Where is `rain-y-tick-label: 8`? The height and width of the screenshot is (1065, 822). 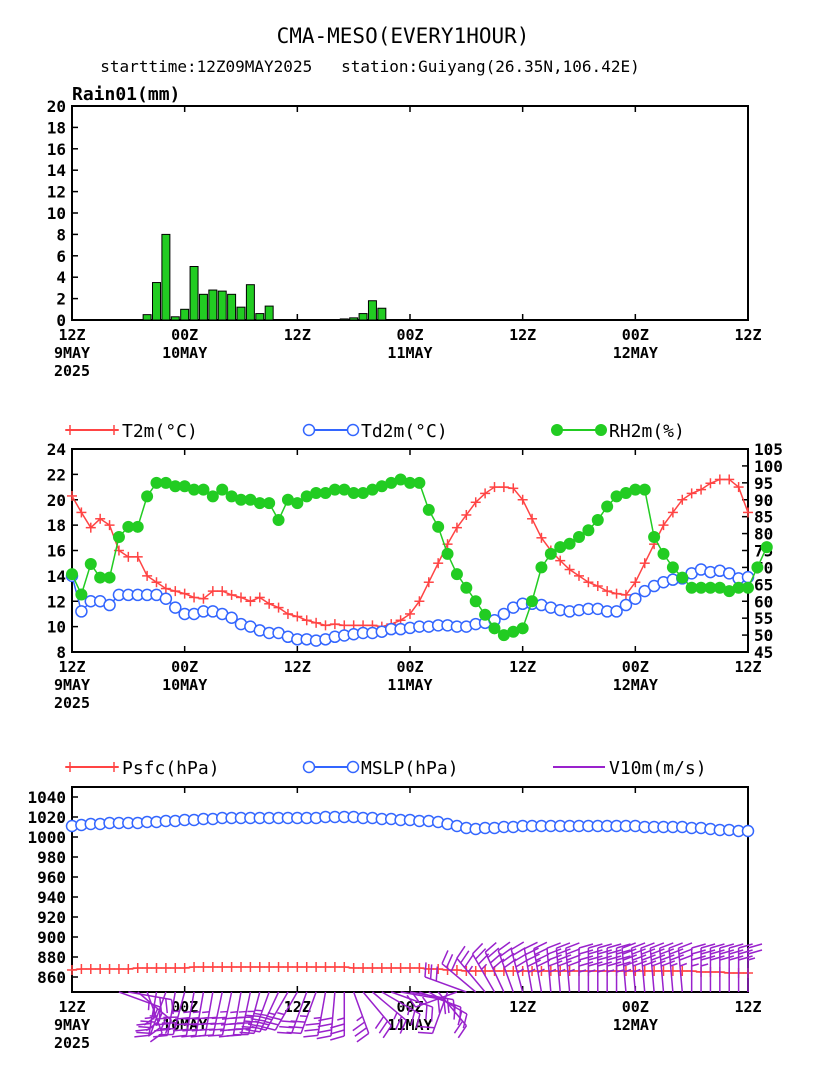
rain-y-tick-label: 8 is located at coordinates (61, 234).